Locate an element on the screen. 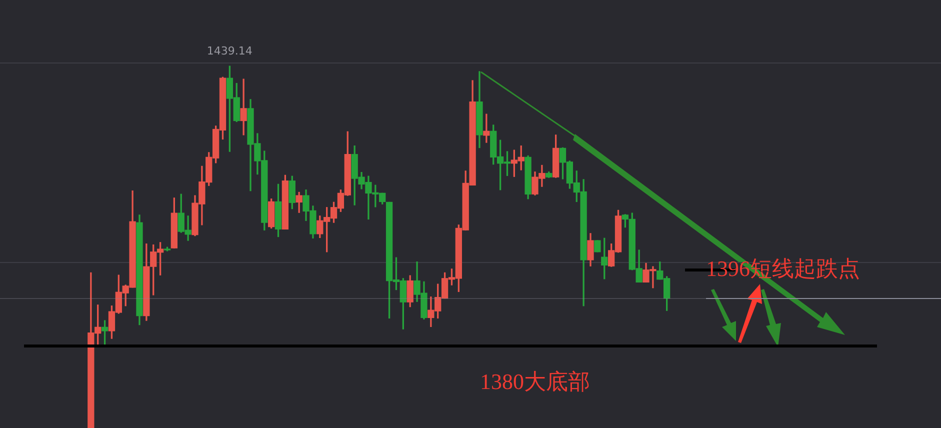  annotation: 1439.14 is located at coordinates (229, 51).